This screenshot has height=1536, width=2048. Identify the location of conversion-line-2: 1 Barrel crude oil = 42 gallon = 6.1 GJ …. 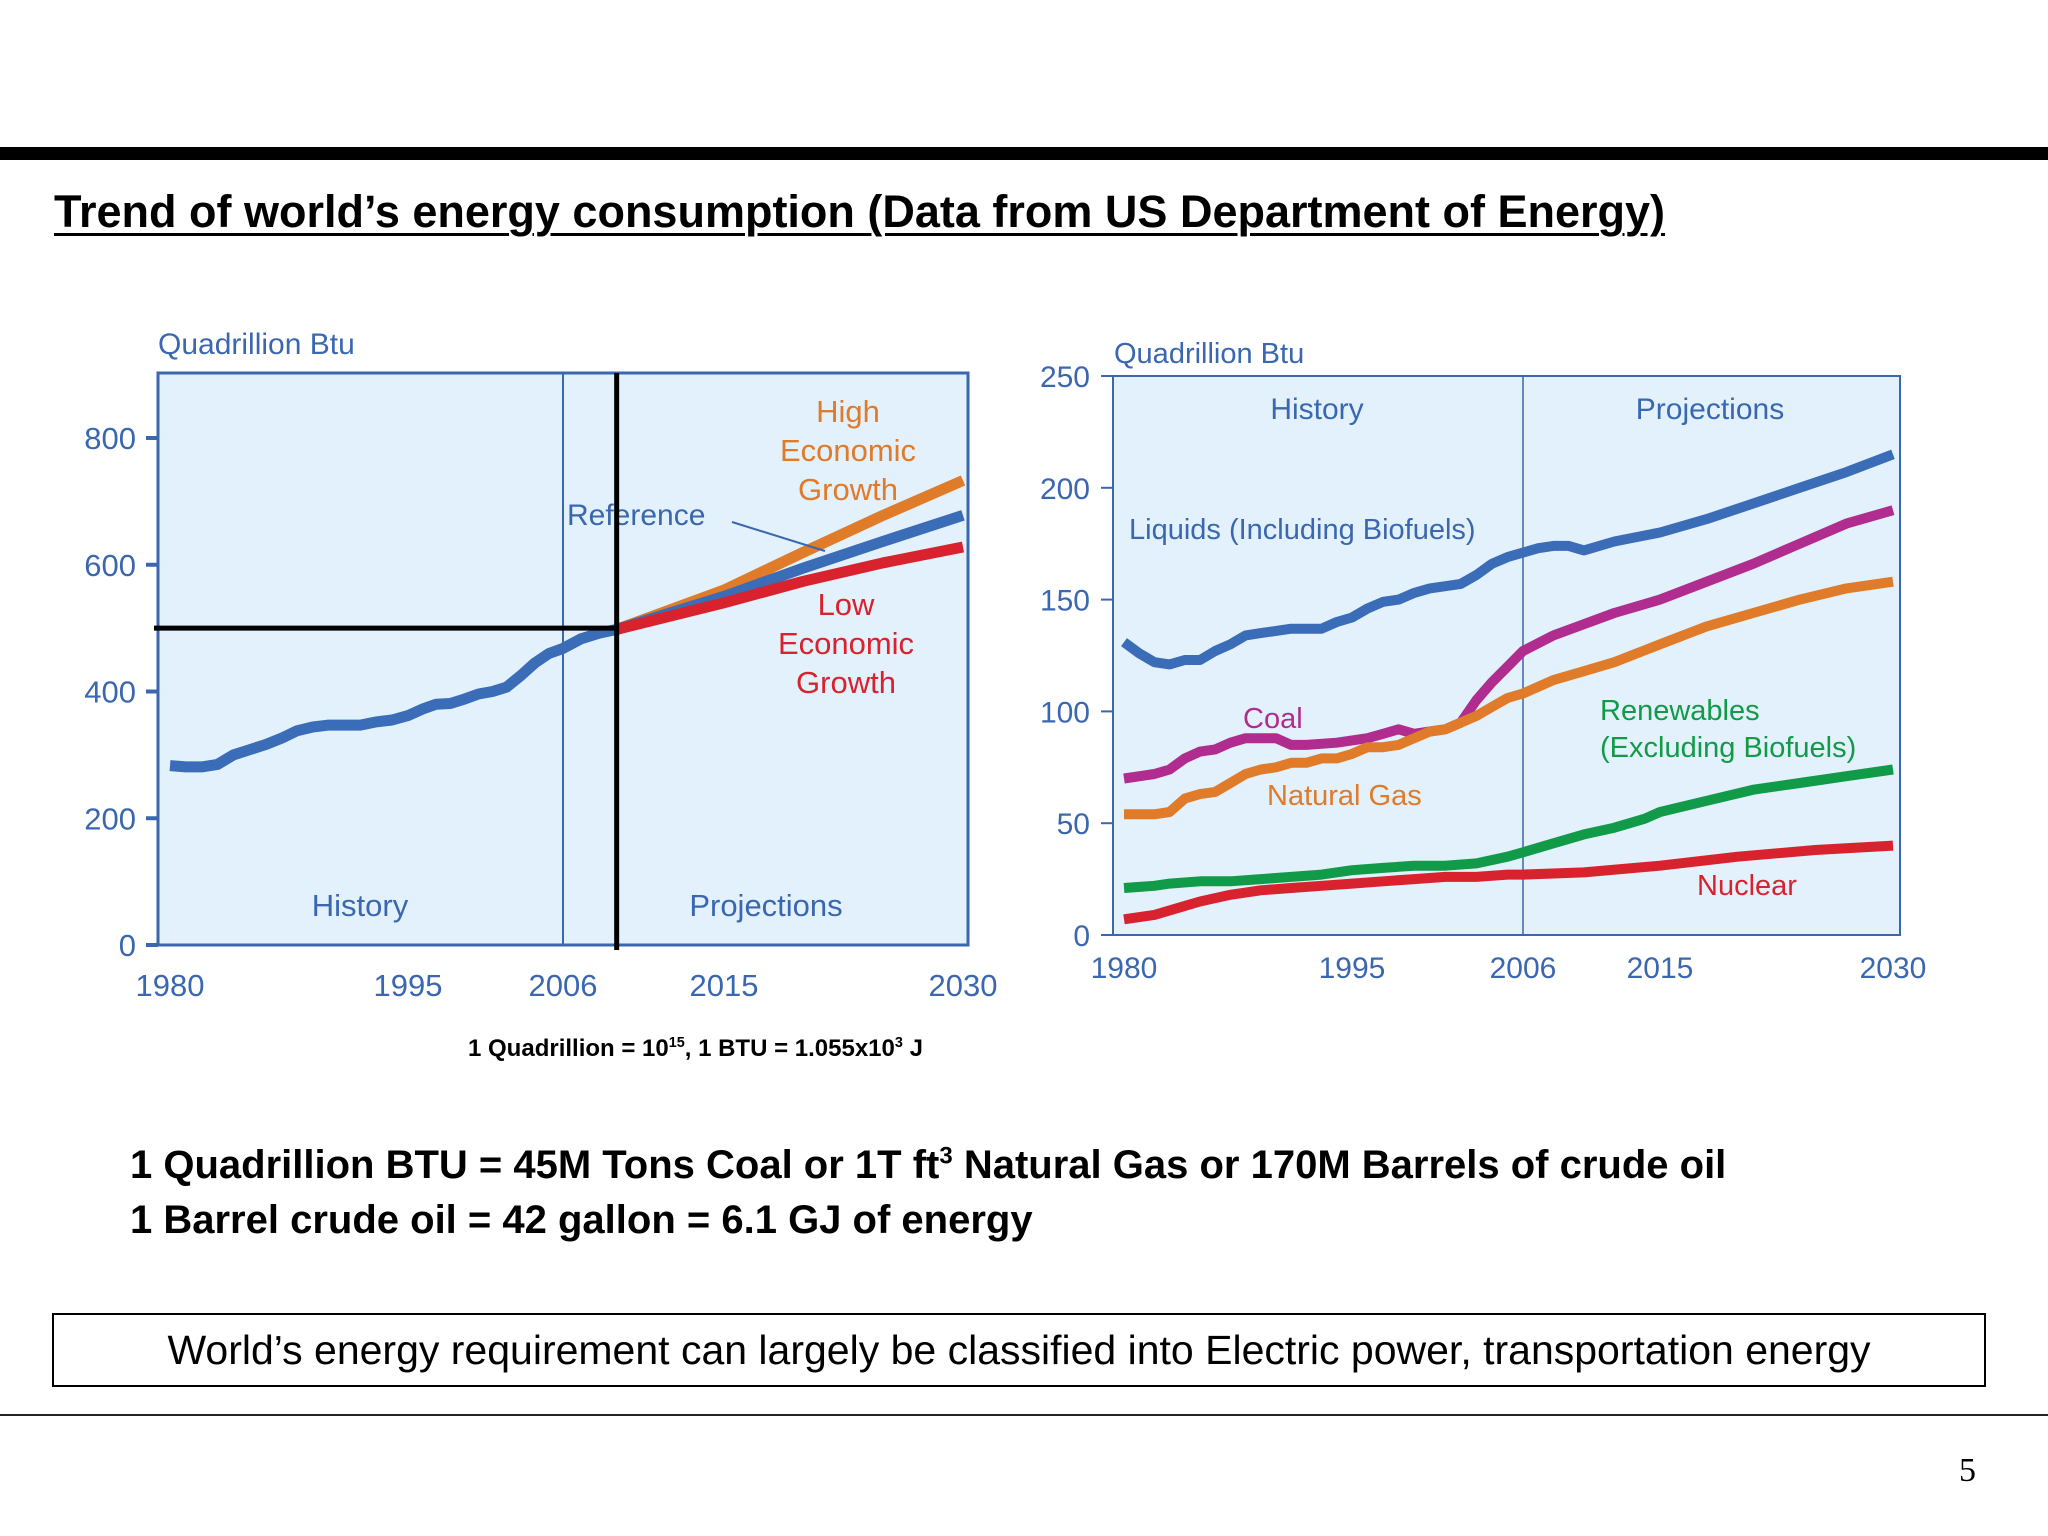
(581, 1220).